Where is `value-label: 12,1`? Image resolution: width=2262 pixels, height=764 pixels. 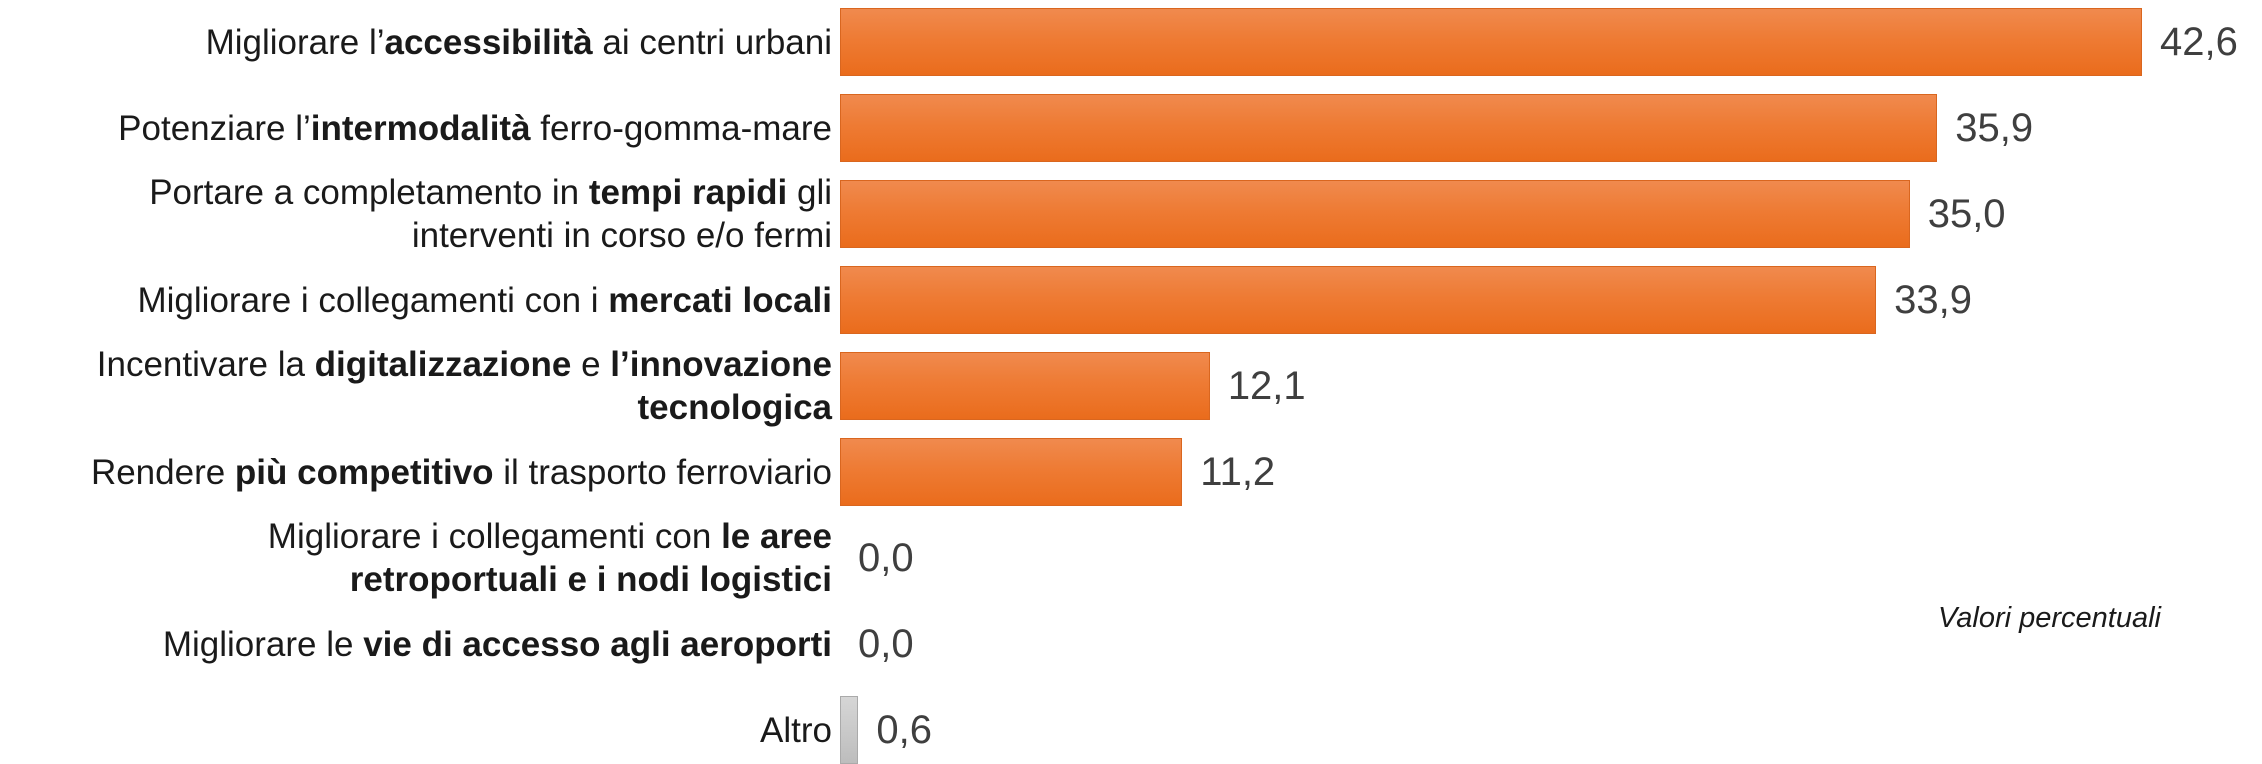 value-label: 12,1 is located at coordinates (1266, 386).